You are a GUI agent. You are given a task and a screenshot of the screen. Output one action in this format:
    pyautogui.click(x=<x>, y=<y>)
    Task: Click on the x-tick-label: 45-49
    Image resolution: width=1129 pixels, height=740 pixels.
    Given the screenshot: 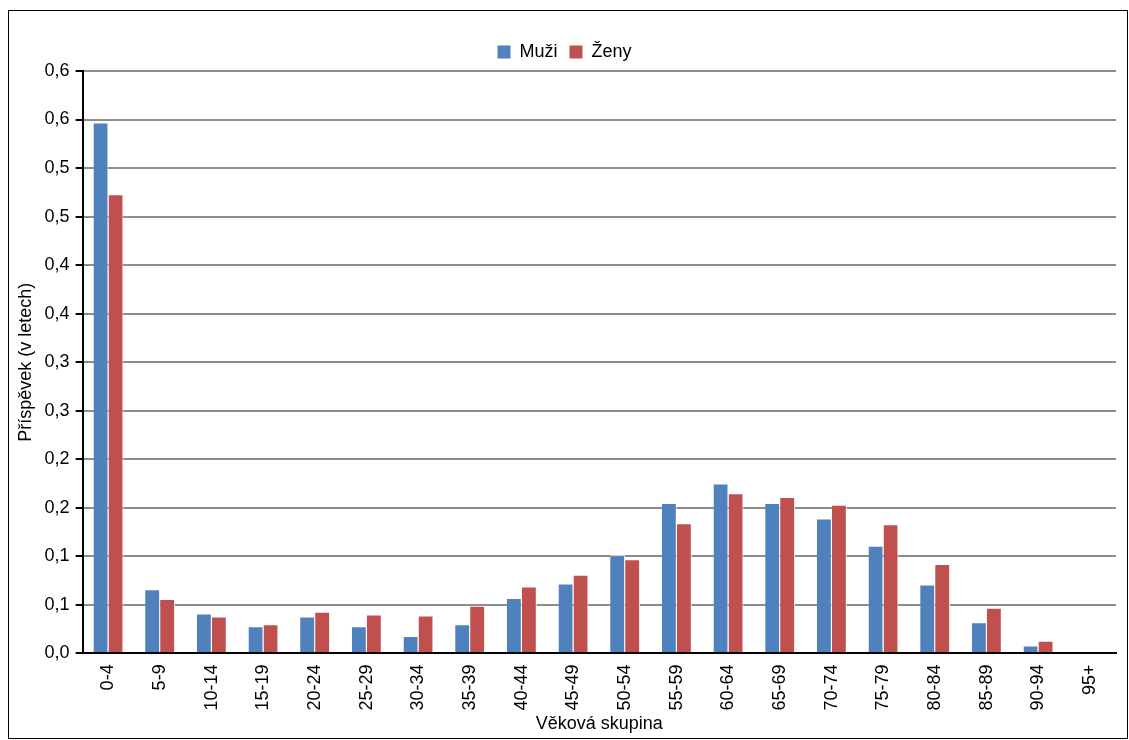 What is the action you would take?
    pyautogui.click(x=572, y=687)
    